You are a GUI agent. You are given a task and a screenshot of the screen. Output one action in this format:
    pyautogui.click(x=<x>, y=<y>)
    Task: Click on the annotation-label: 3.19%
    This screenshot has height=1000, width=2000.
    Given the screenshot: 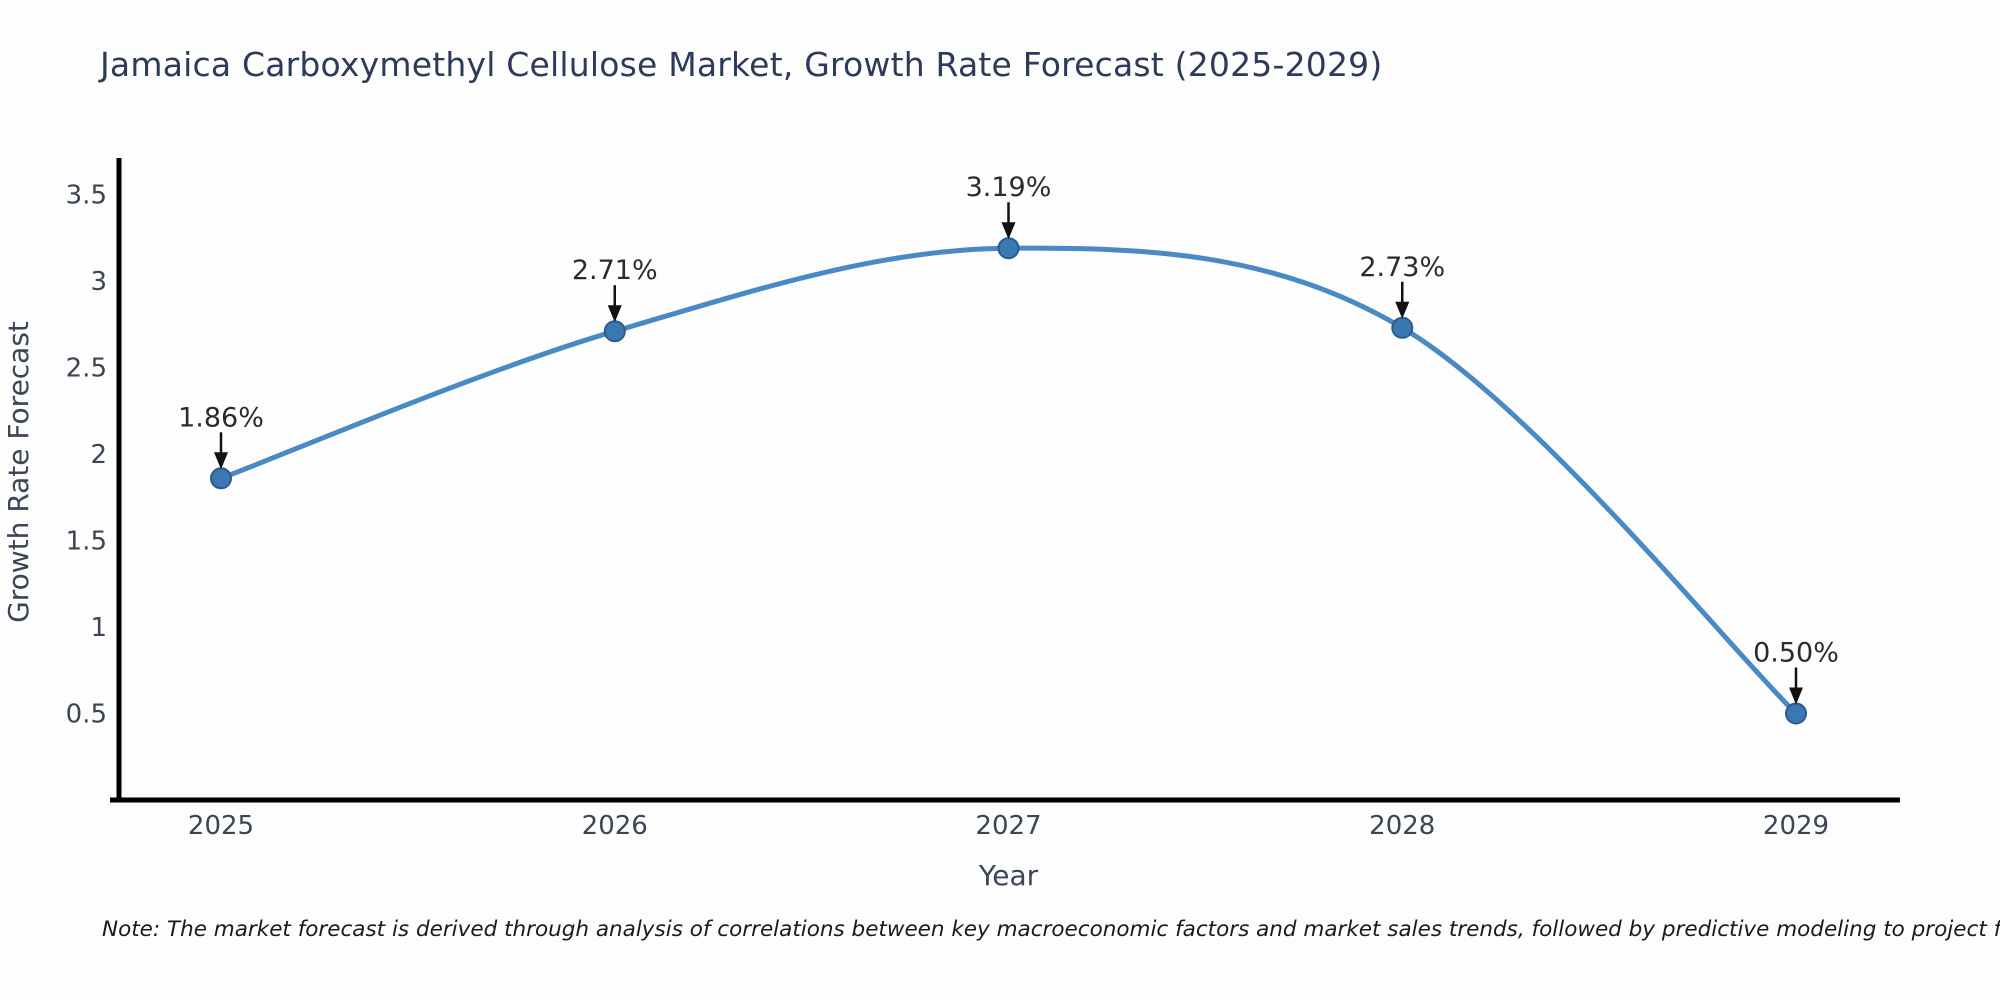 What is the action you would take?
    pyautogui.click(x=1009, y=187)
    